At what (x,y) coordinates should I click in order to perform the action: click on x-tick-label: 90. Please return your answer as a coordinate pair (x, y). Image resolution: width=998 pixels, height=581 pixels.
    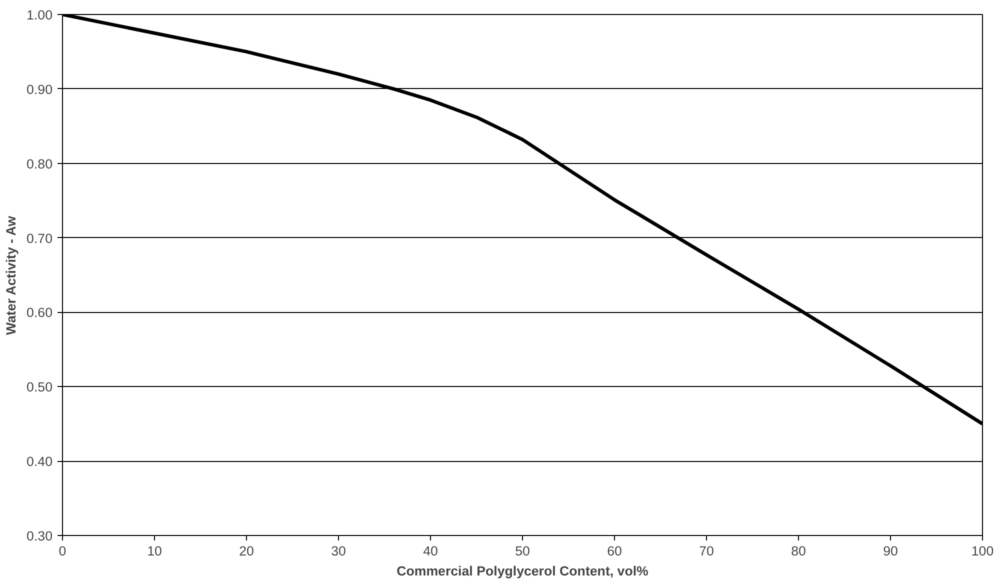
    Looking at the image, I should click on (890, 551).